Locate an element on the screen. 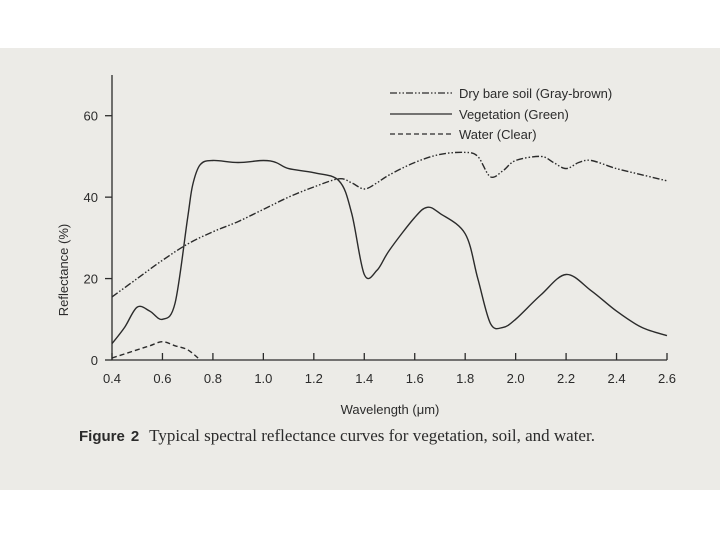  x-axis-title: Wavelength (μm) is located at coordinates (390, 409).